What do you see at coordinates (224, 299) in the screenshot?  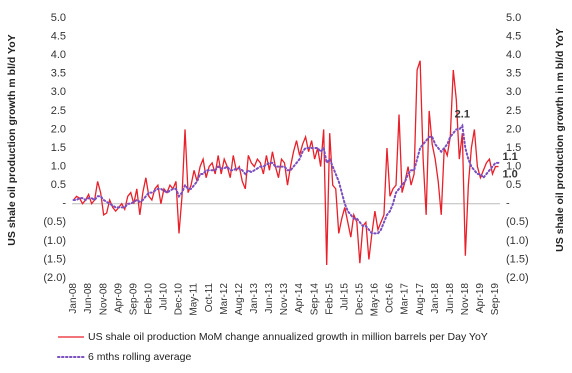 I see `x-tick-label: Mar-12` at bounding box center [224, 299].